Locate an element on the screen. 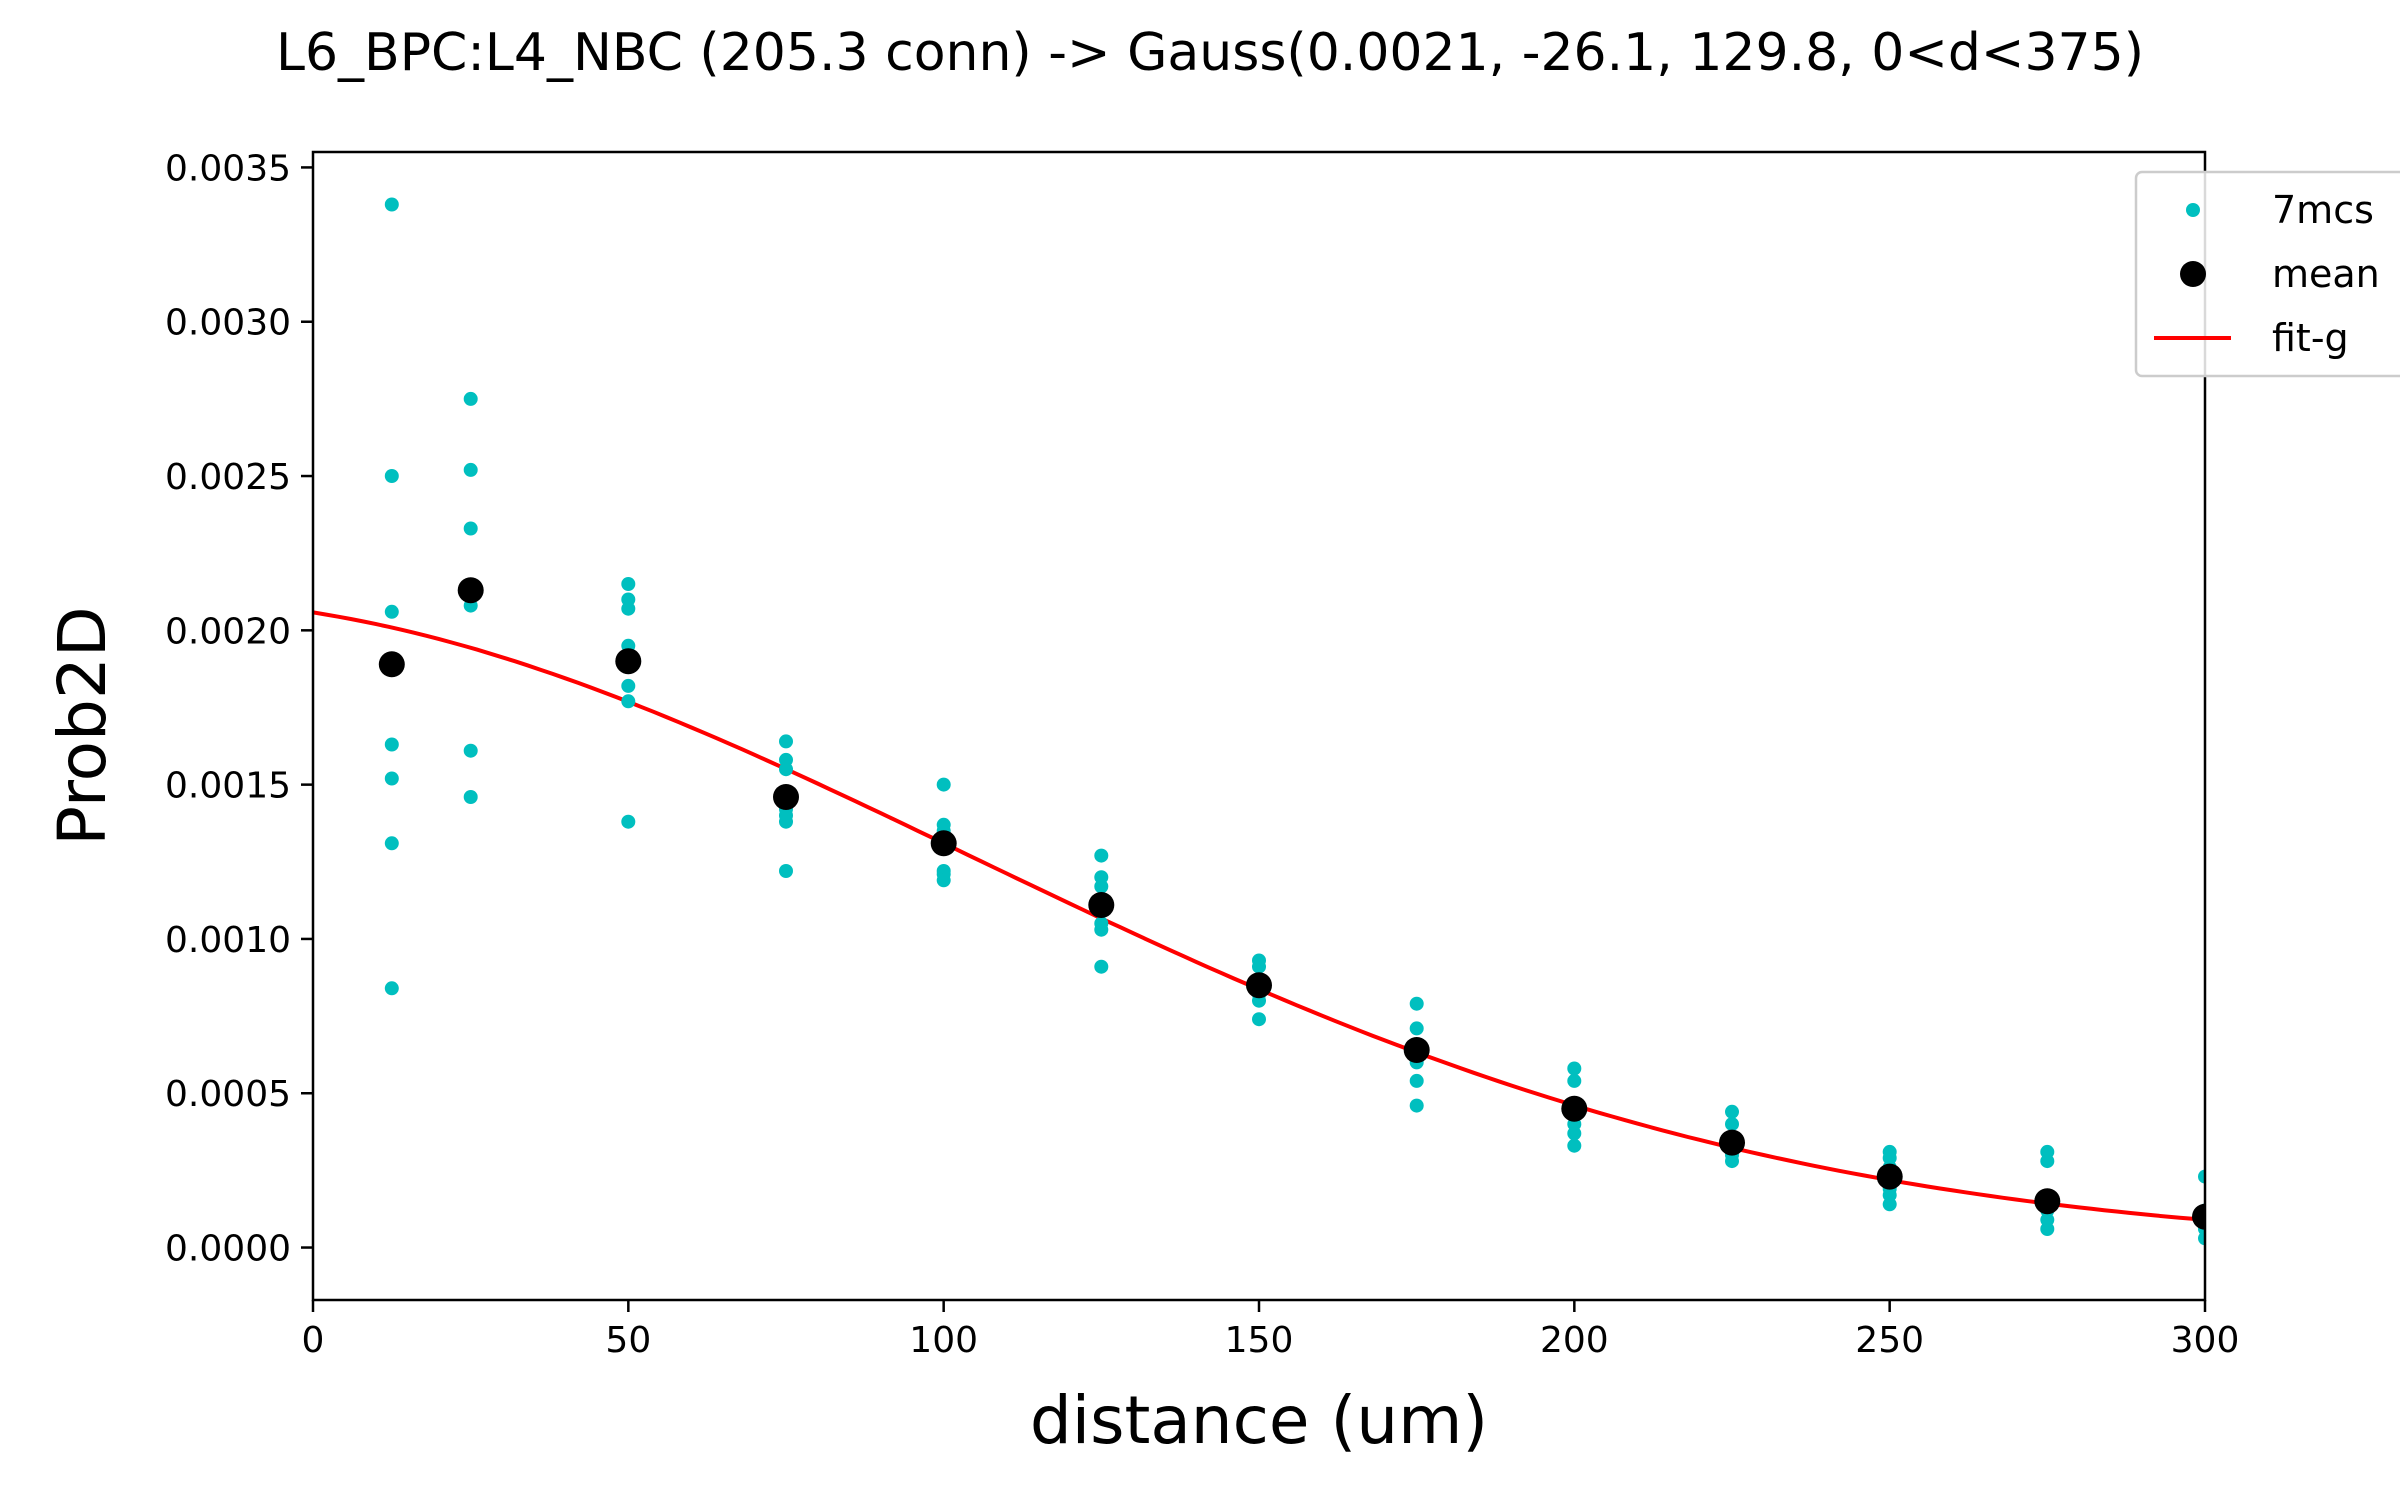  legend: 7mcs mean fit-g is located at coordinates (2267, 274).